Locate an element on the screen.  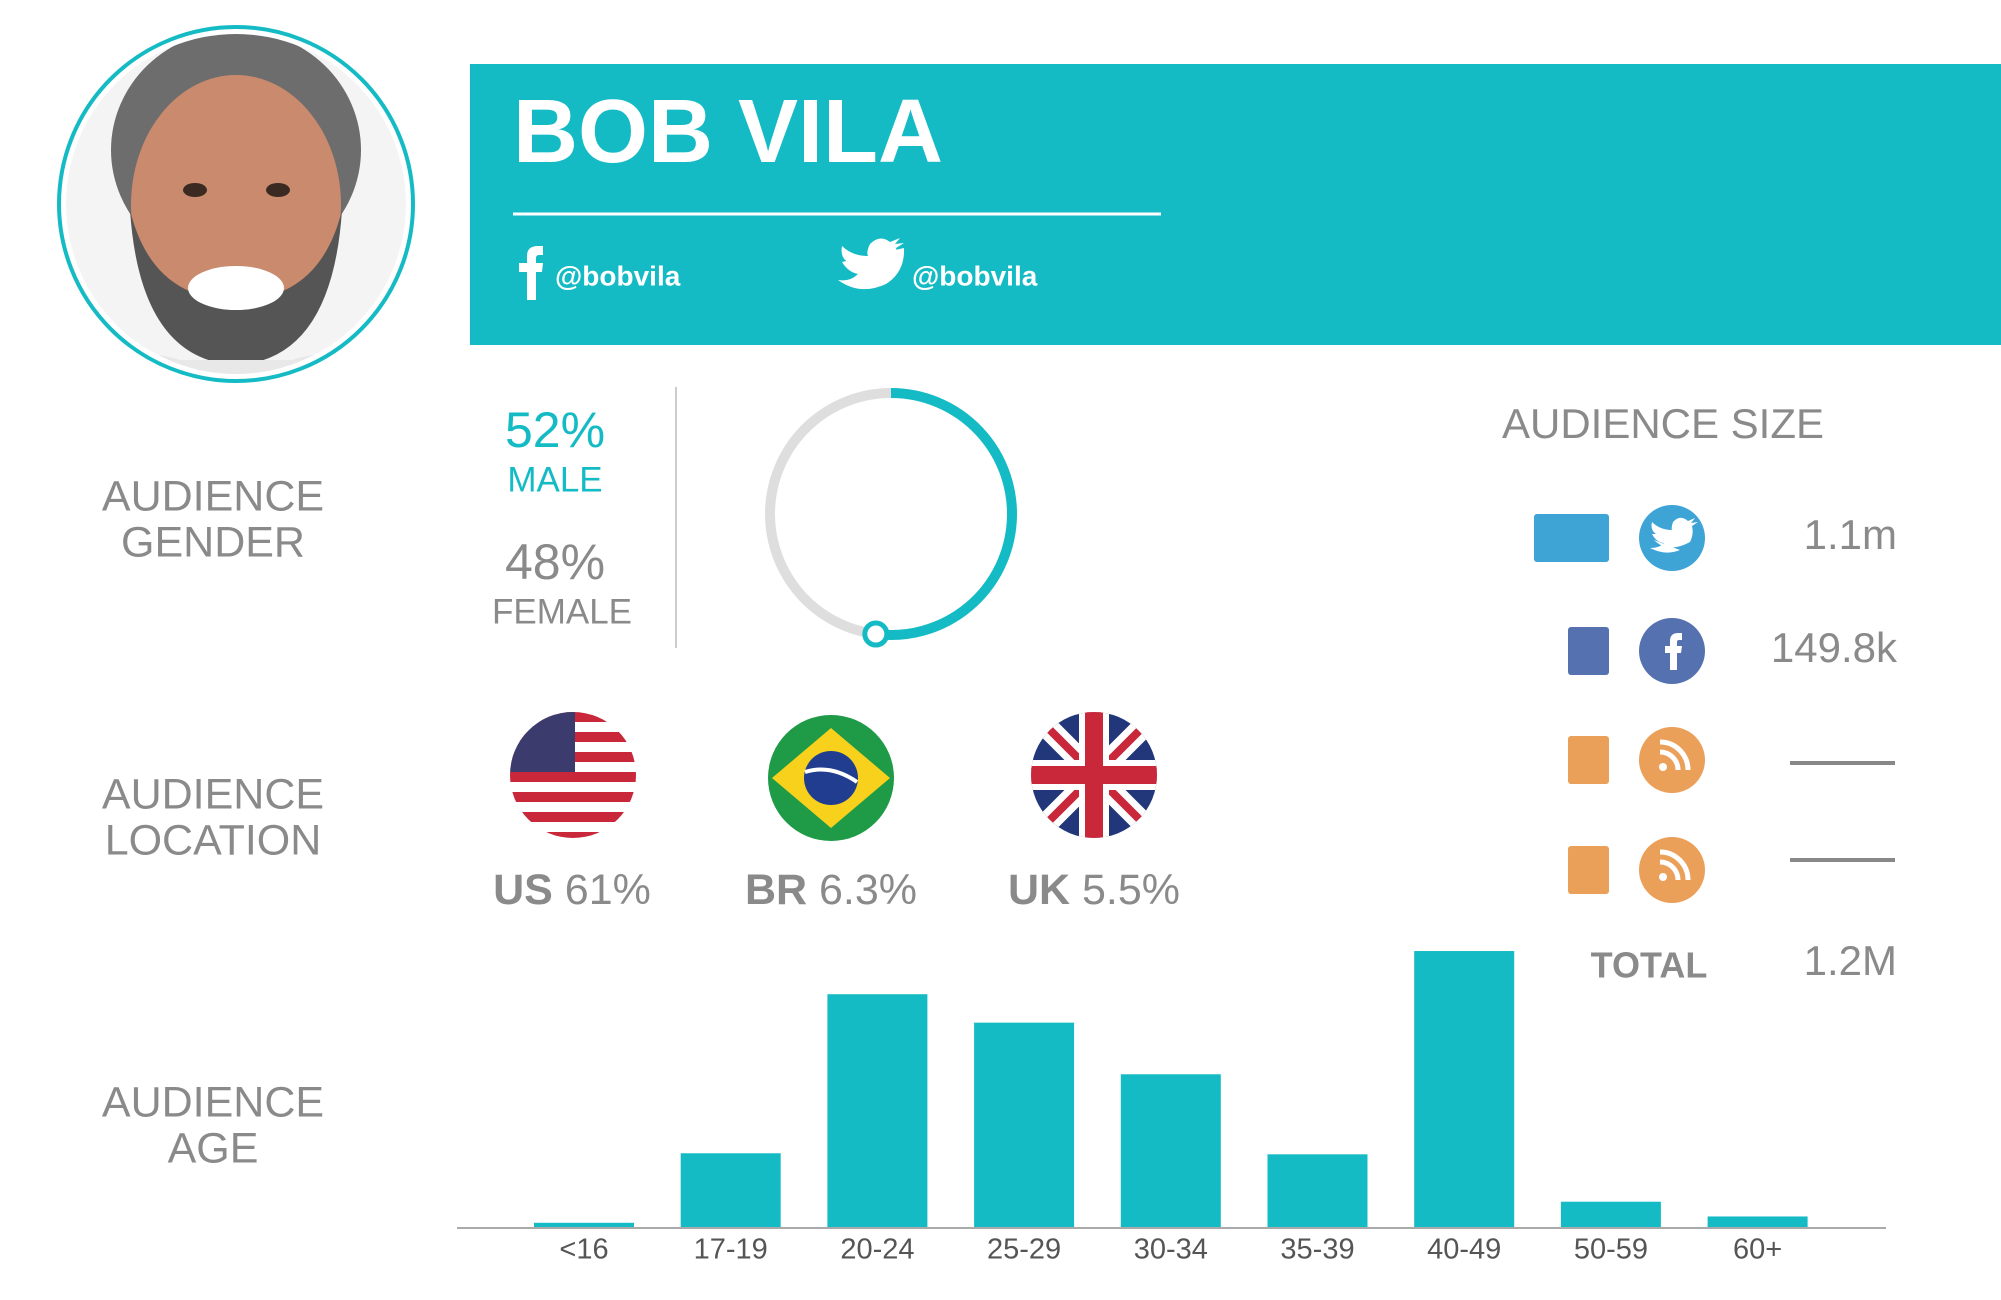
total-label: TOTAL is located at coordinates (1649, 965).